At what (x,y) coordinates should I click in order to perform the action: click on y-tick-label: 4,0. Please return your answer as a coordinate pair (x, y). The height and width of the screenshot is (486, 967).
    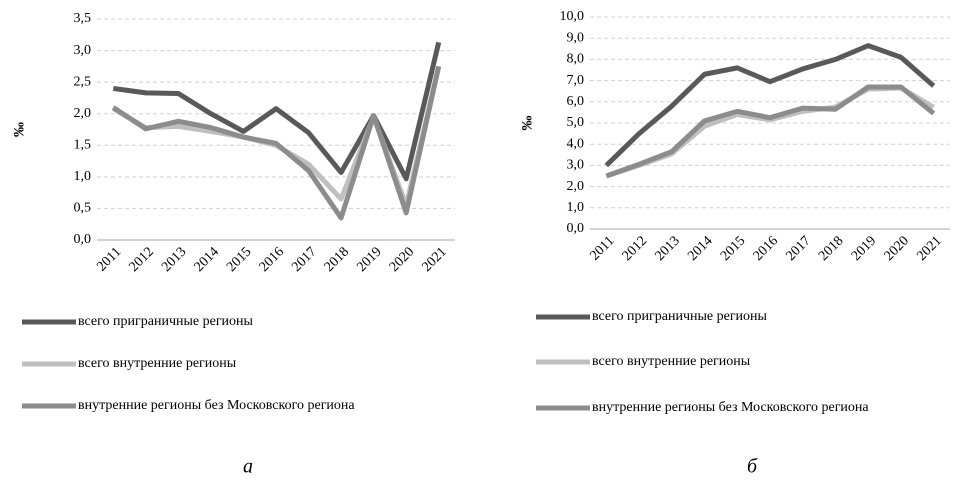
    Looking at the image, I should click on (576, 143).